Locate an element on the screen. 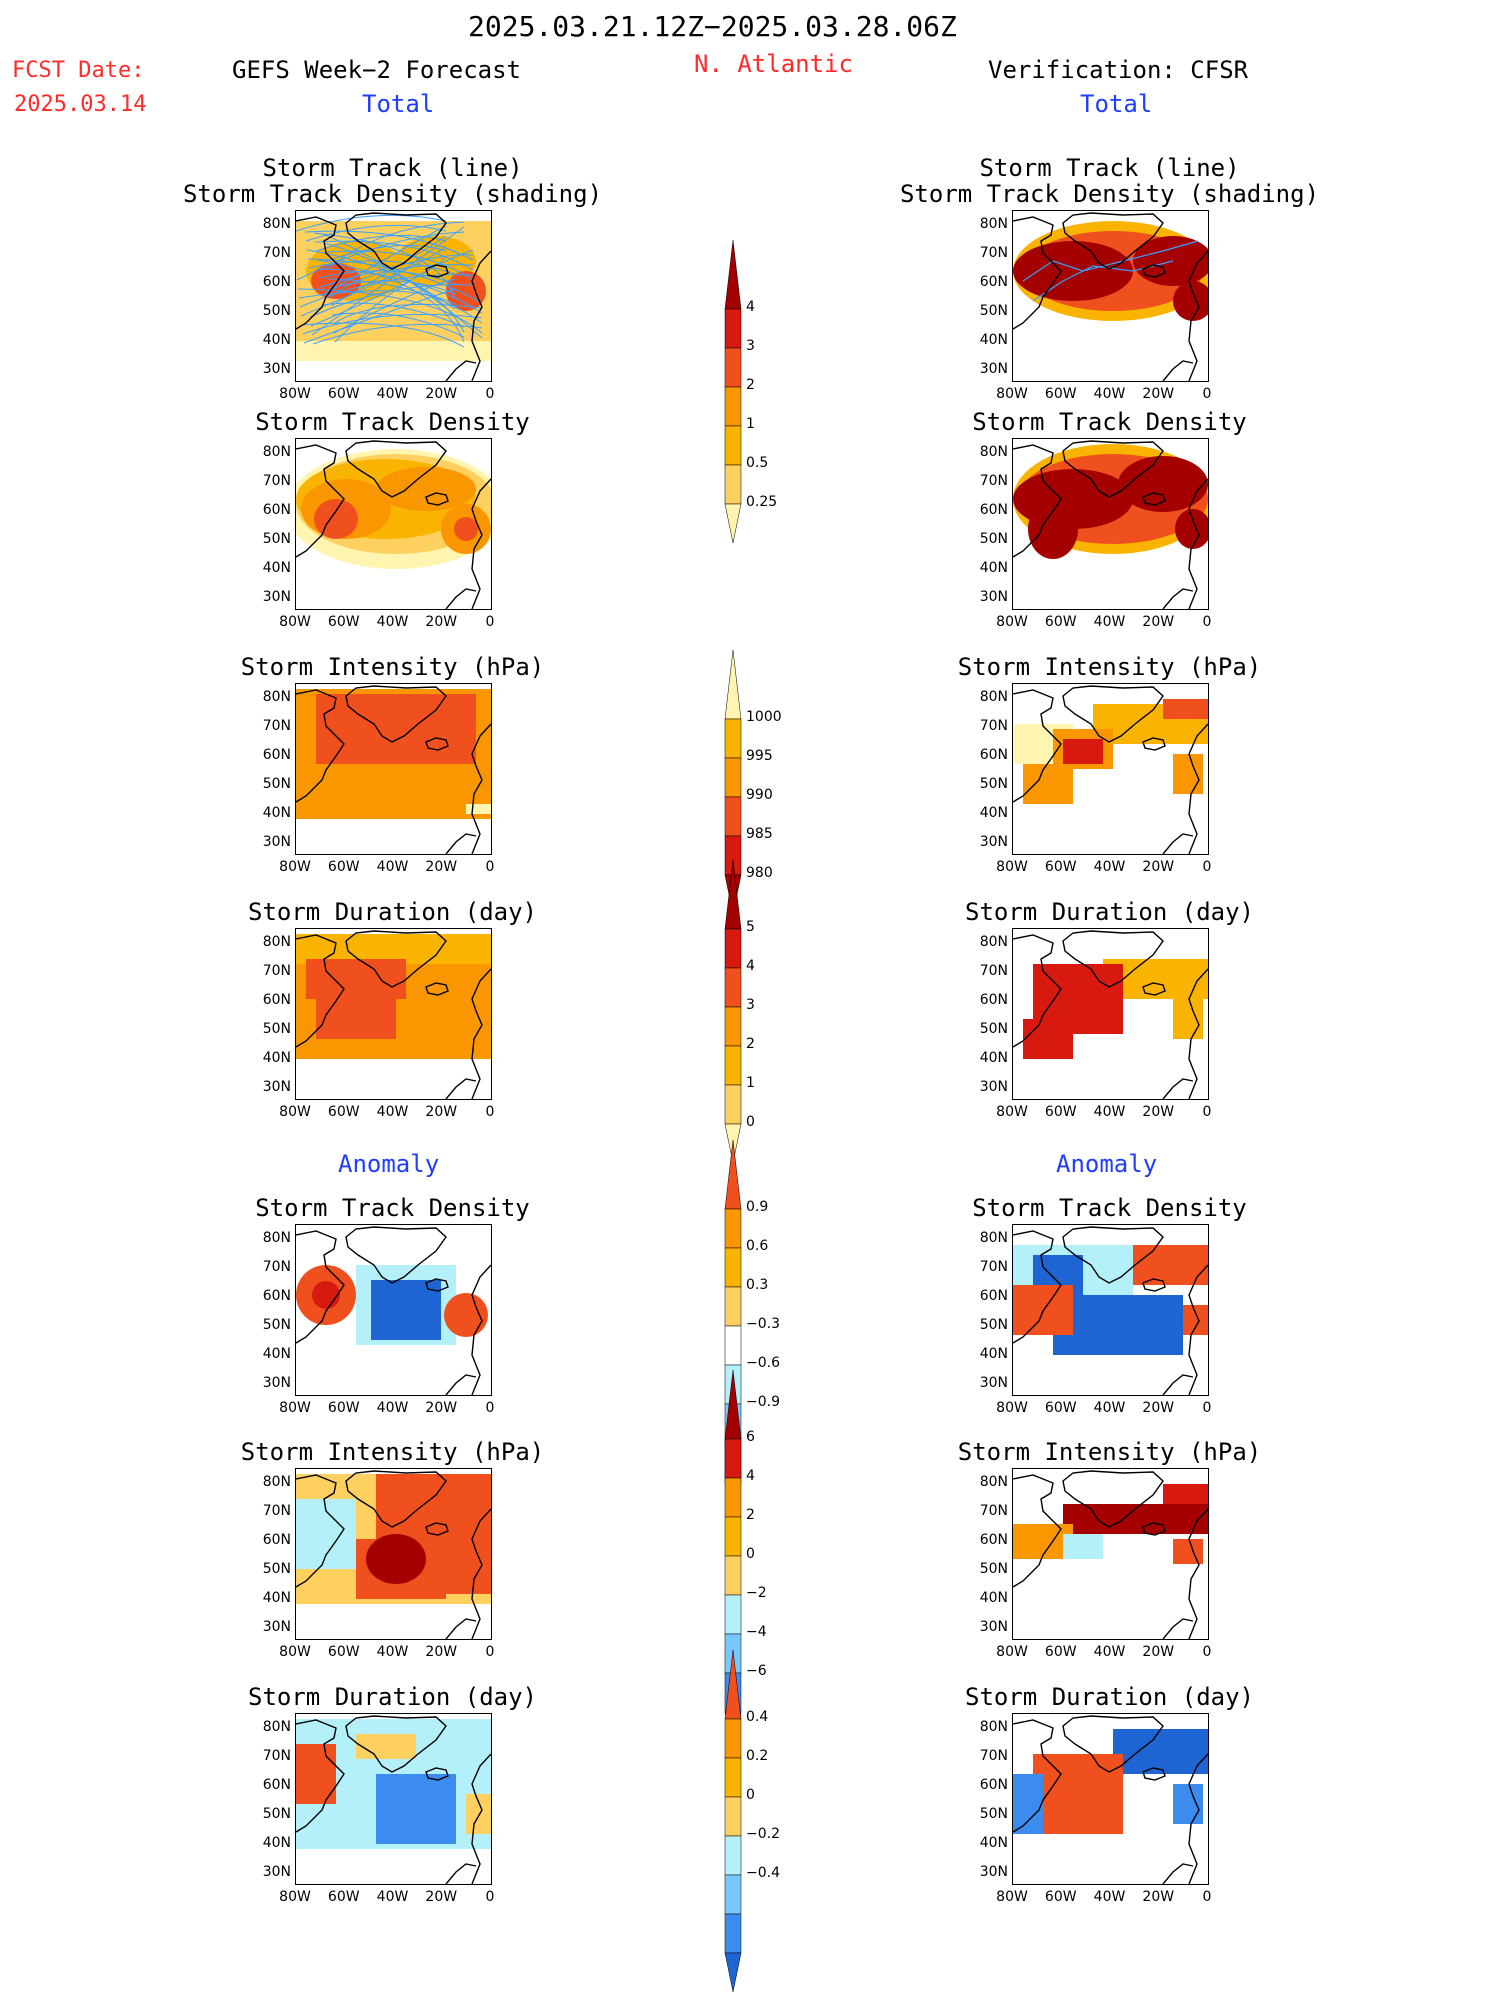 This screenshot has height=1992, width=1487. gefs-panel-title: Storm Duration (day) is located at coordinates (392, 1697).